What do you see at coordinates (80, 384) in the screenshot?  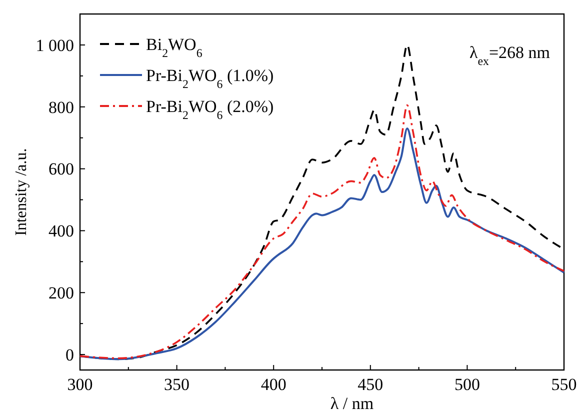 I see `x-tick-label: 300` at bounding box center [80, 384].